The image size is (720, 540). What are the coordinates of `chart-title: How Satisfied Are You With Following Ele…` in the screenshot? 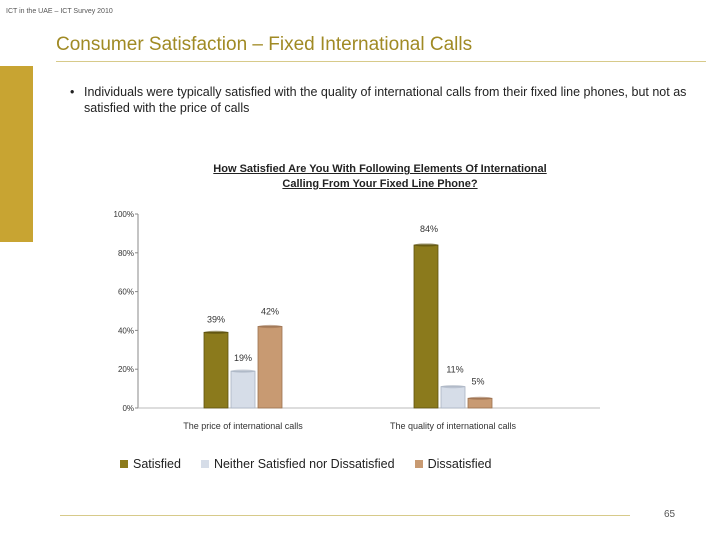 It's located at (380, 177).